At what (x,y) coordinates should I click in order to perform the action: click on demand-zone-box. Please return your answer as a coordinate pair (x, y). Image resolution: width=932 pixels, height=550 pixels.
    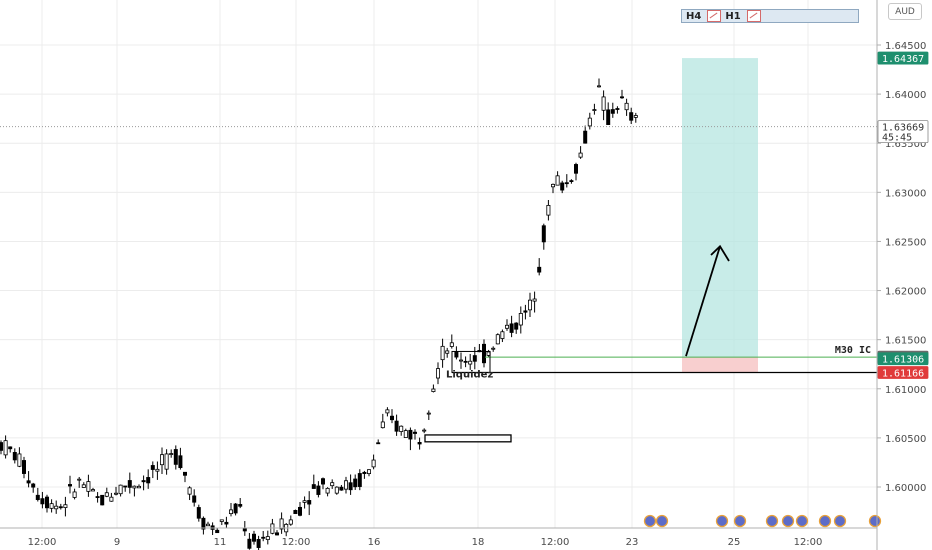
    Looking at the image, I should click on (468, 438).